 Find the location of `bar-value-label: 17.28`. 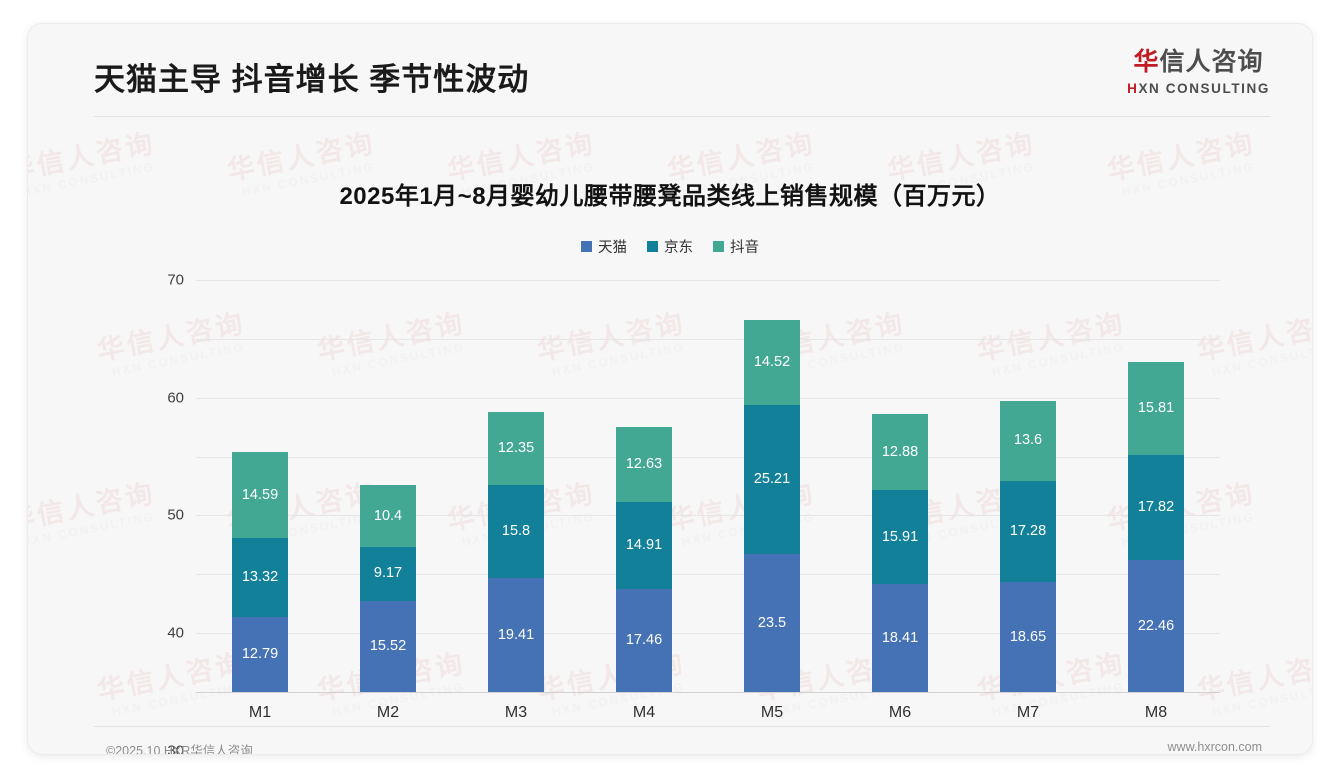

bar-value-label: 17.28 is located at coordinates (1028, 531).